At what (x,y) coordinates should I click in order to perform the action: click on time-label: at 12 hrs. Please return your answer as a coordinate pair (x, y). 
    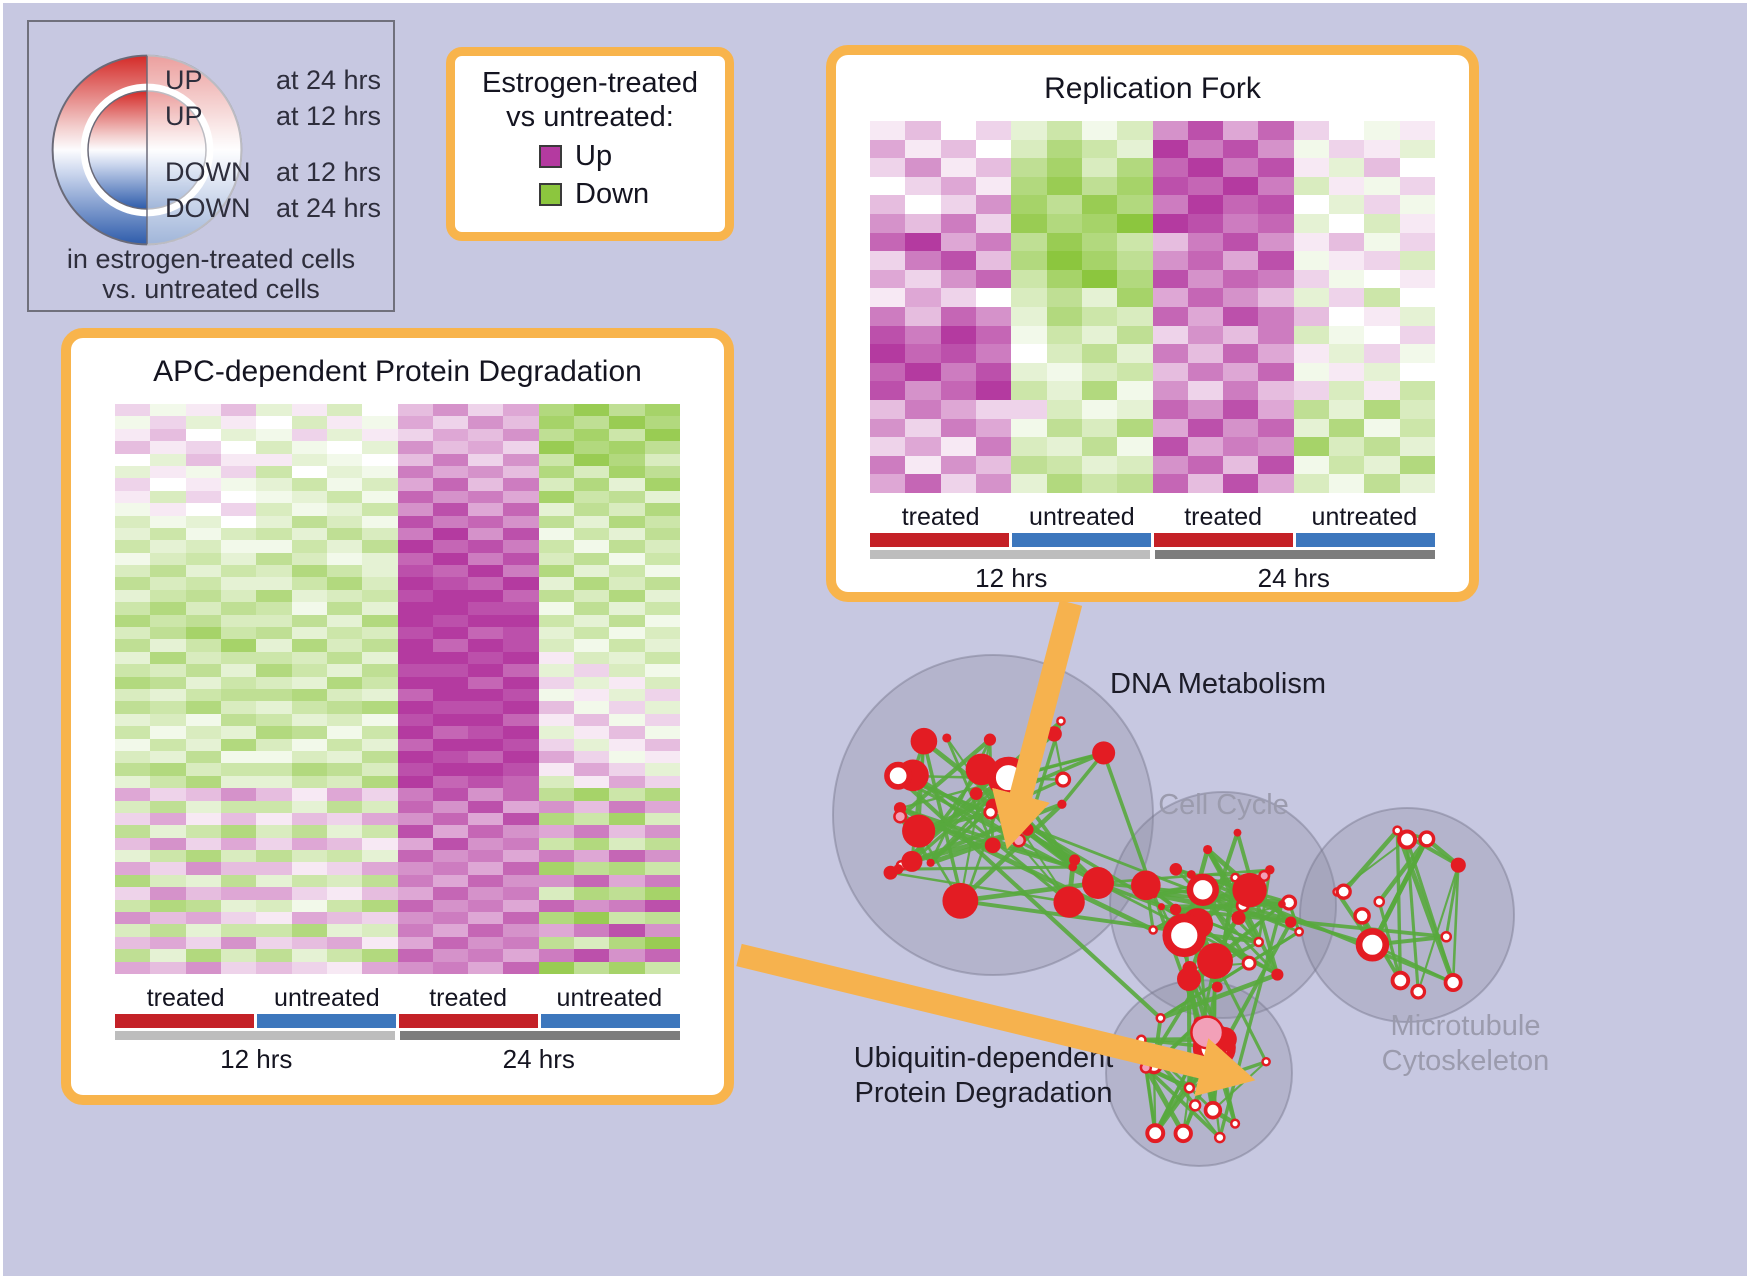
    Looking at the image, I should click on (328, 116).